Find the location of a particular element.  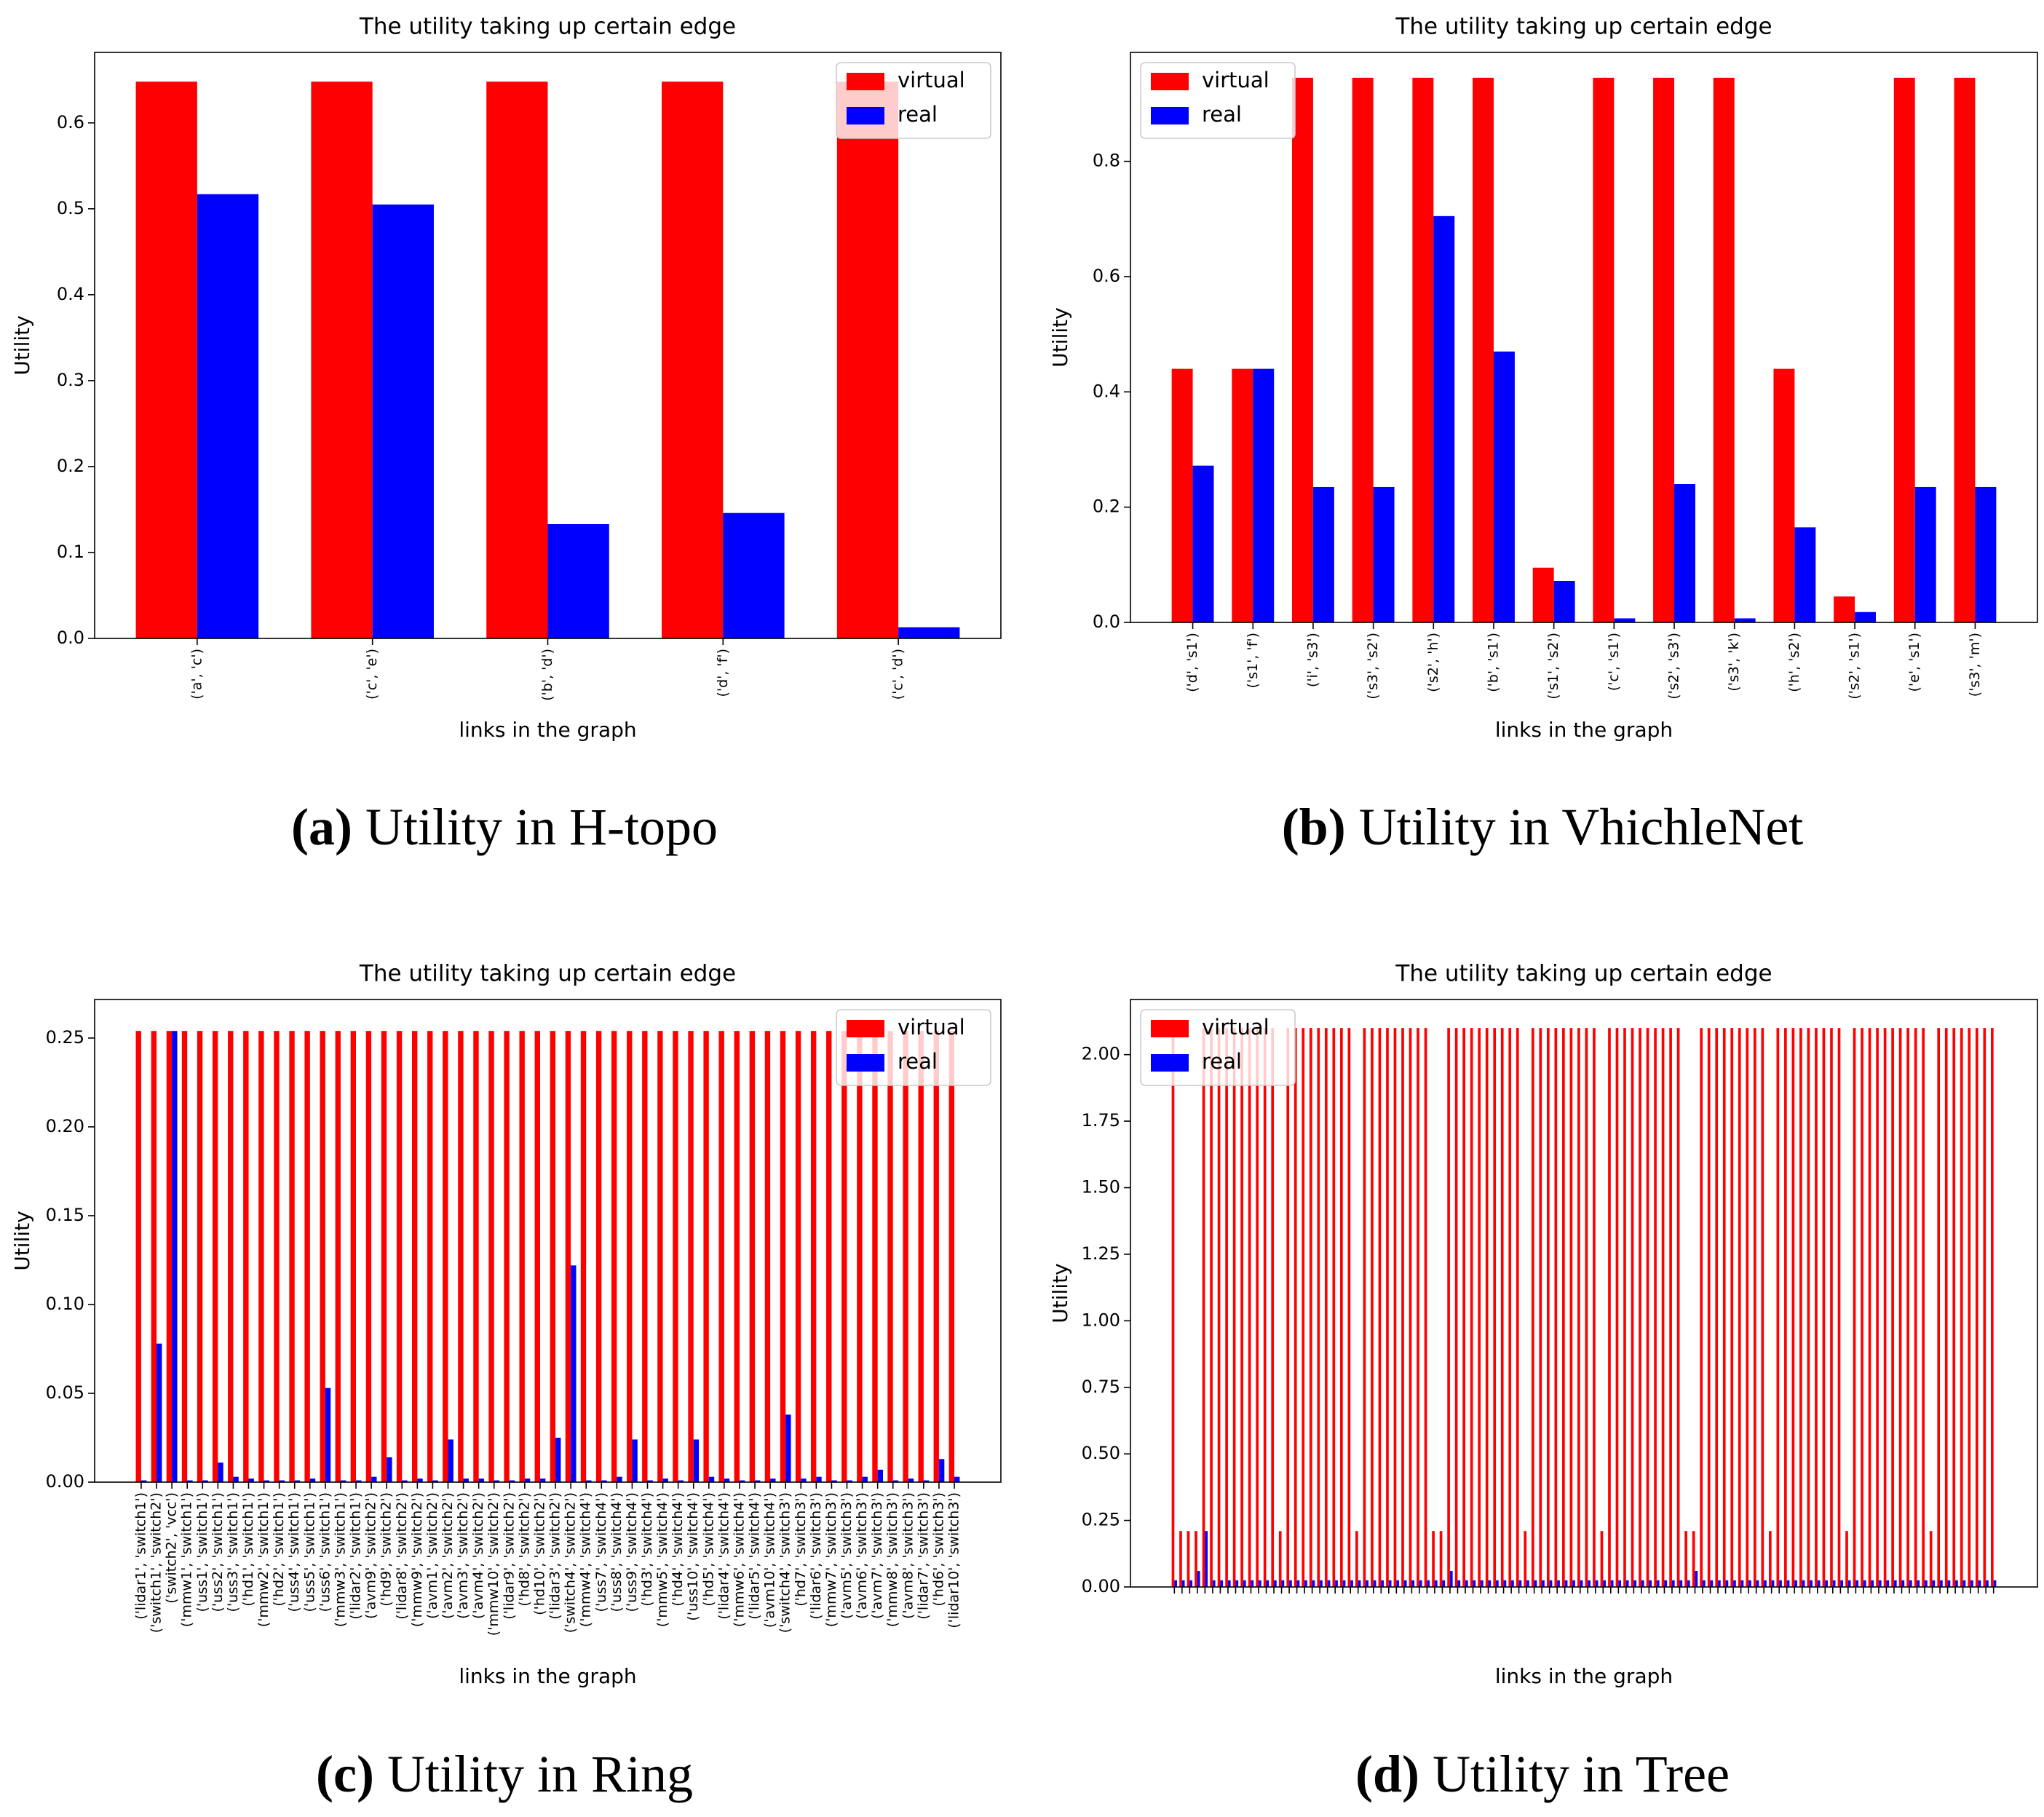

y-tick-label: 1.25 is located at coordinates (1101, 1254).